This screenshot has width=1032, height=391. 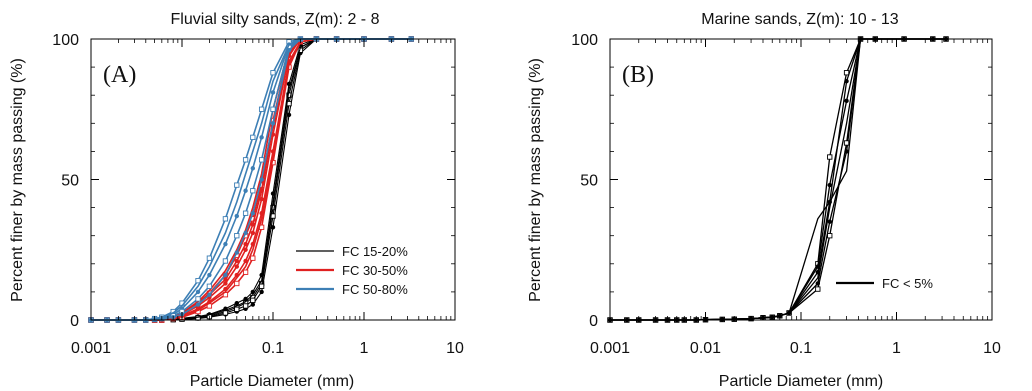 What do you see at coordinates (375, 251) in the screenshot?
I see `legend-label: FC 15-20%` at bounding box center [375, 251].